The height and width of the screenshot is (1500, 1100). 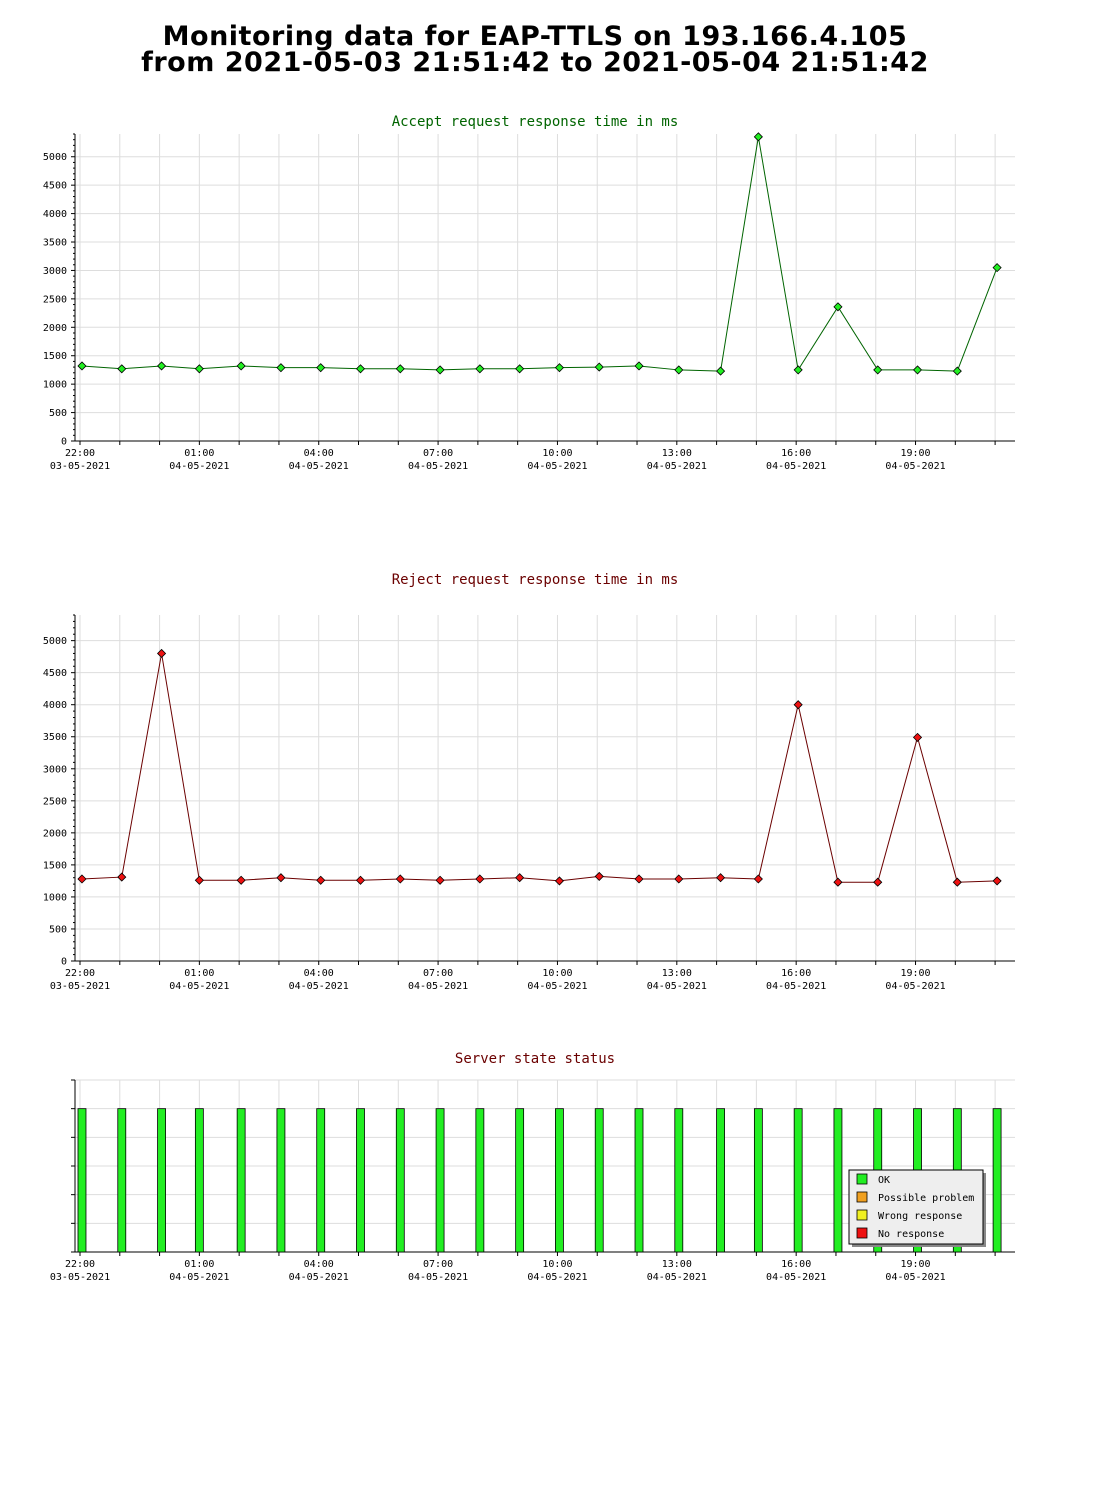 I want to click on accept-series-line, so click(x=539, y=254).